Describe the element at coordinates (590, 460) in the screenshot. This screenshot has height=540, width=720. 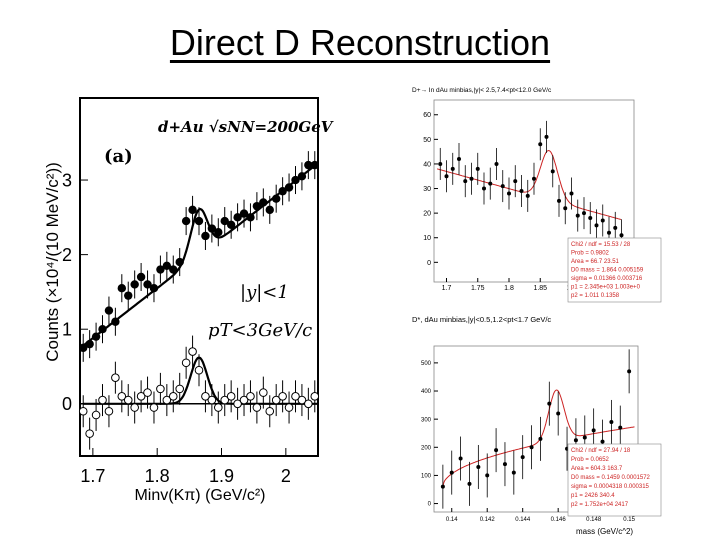
I see `chart-c-stat-line: Prob = 0.0652` at that location.